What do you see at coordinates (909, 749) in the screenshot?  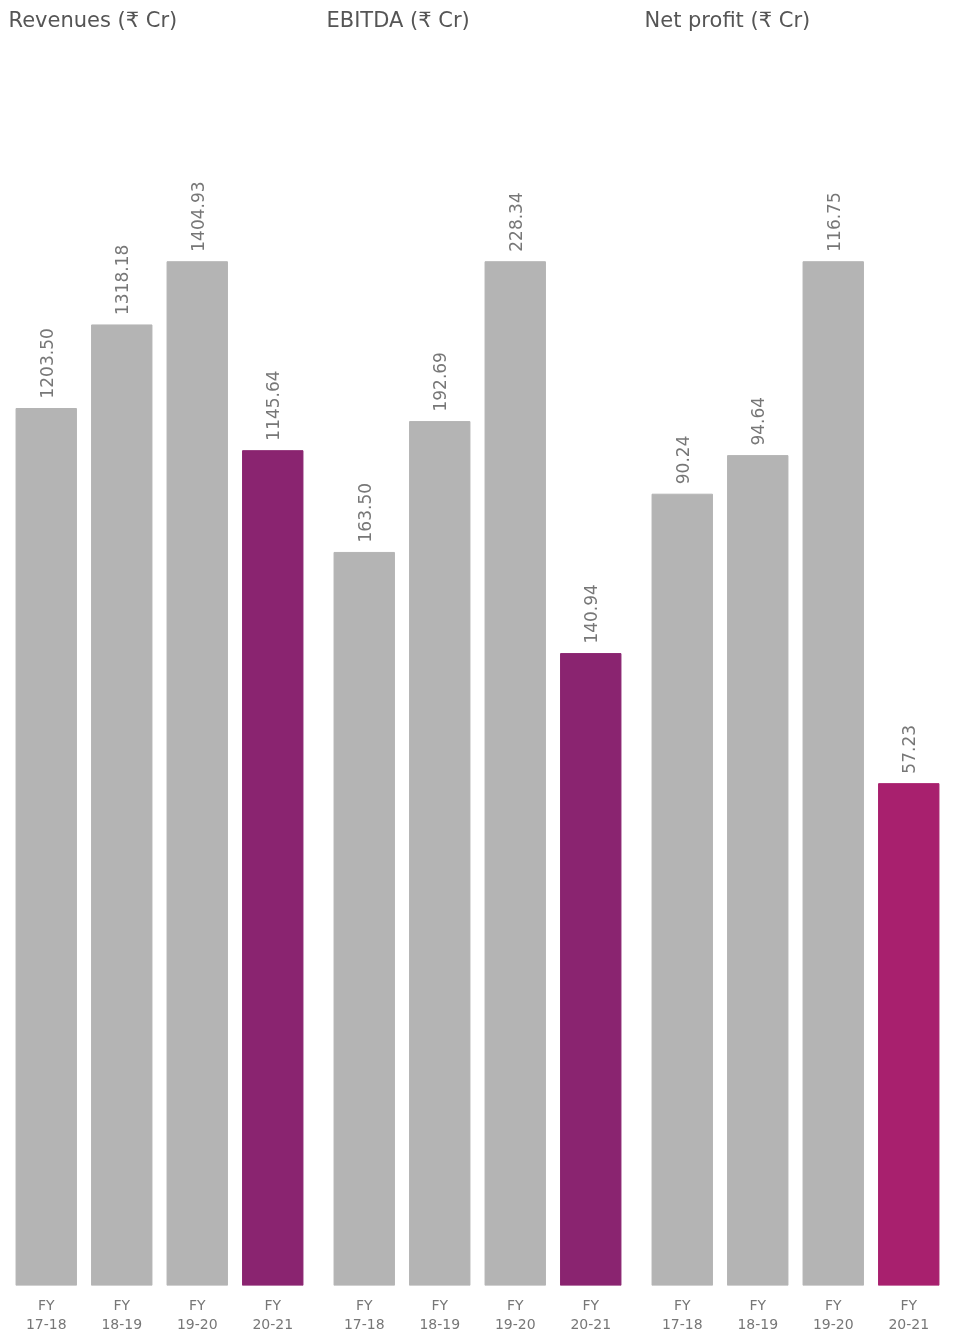 I see `data-label: 57.23` at bounding box center [909, 749].